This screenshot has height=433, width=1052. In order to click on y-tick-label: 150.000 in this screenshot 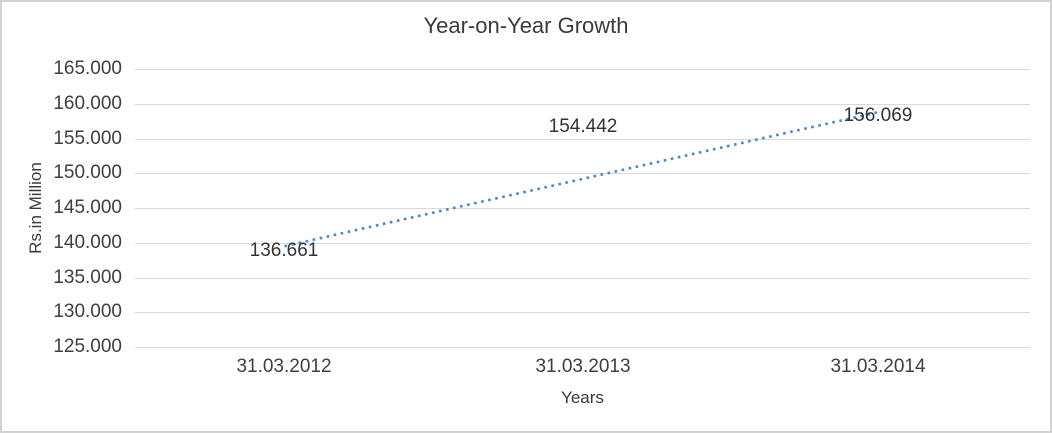, I will do `click(87, 173)`.